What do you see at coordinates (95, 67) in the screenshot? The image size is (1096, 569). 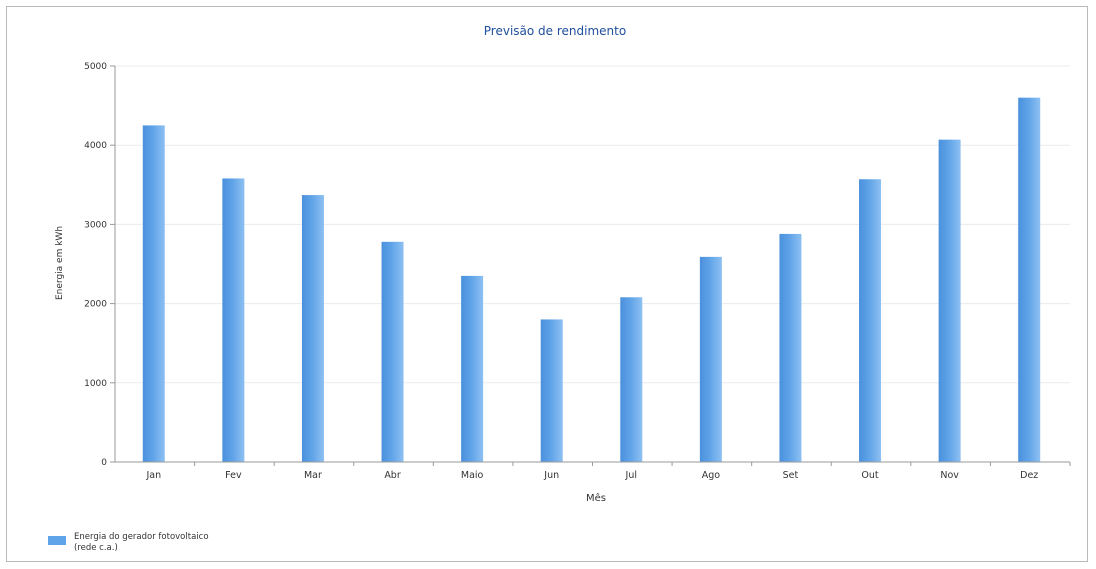 I see `y-tick-label: 5000` at bounding box center [95, 67].